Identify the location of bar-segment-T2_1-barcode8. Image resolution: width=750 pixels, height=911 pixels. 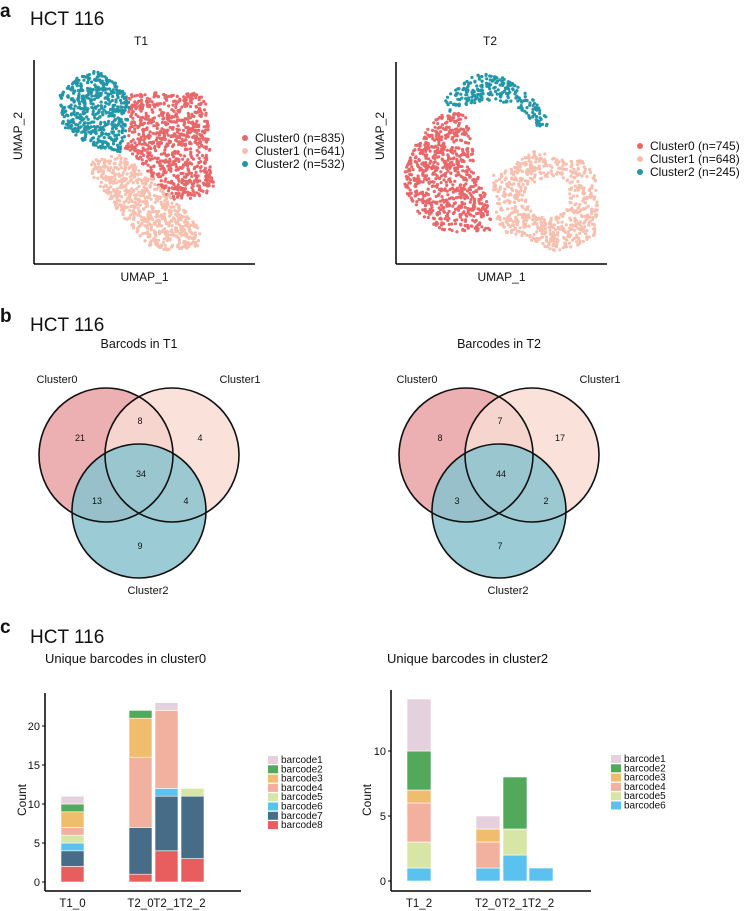
(166, 866).